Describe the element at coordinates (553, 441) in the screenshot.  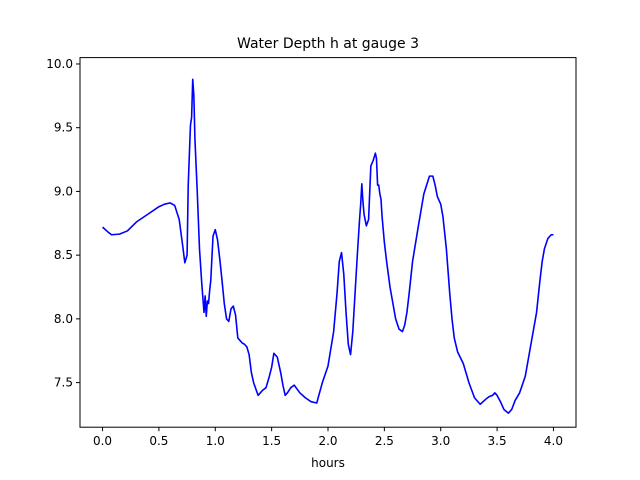
I see `x-tick-label: 4.0` at that location.